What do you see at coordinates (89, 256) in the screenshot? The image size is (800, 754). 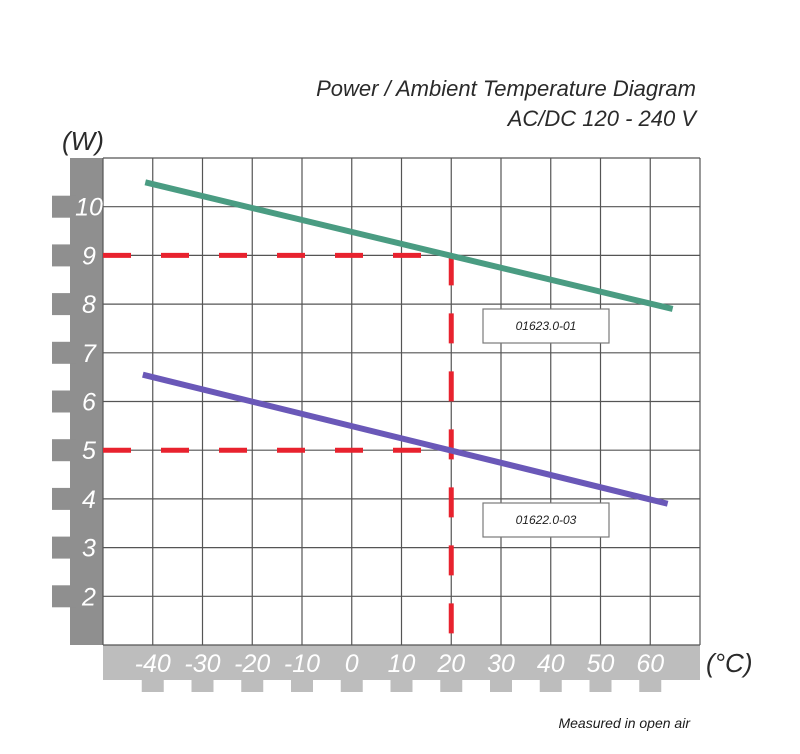 I see `y-tick-label: 9` at bounding box center [89, 256].